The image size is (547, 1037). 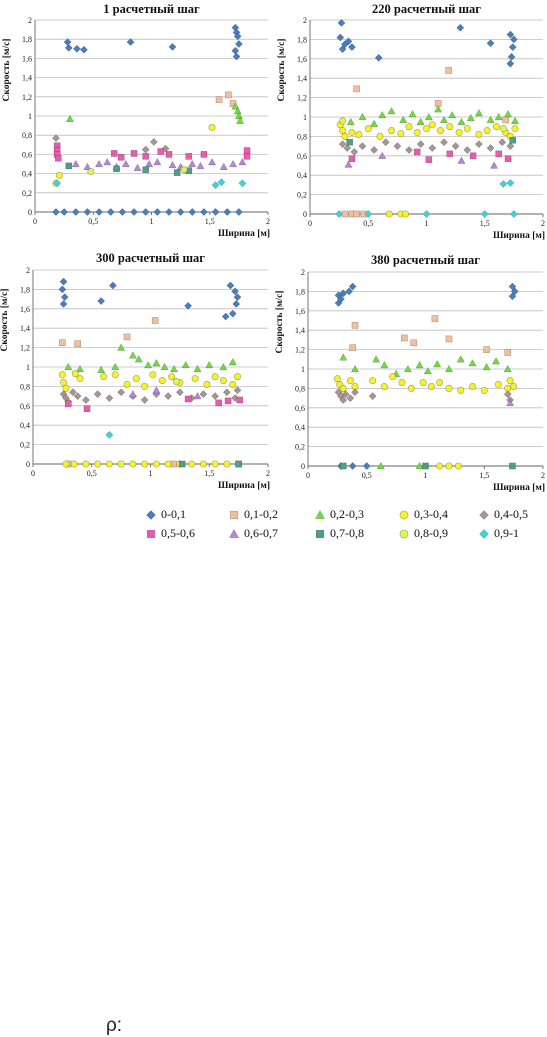 I want to click on x-tick-label: 1, so click(x=152, y=221).